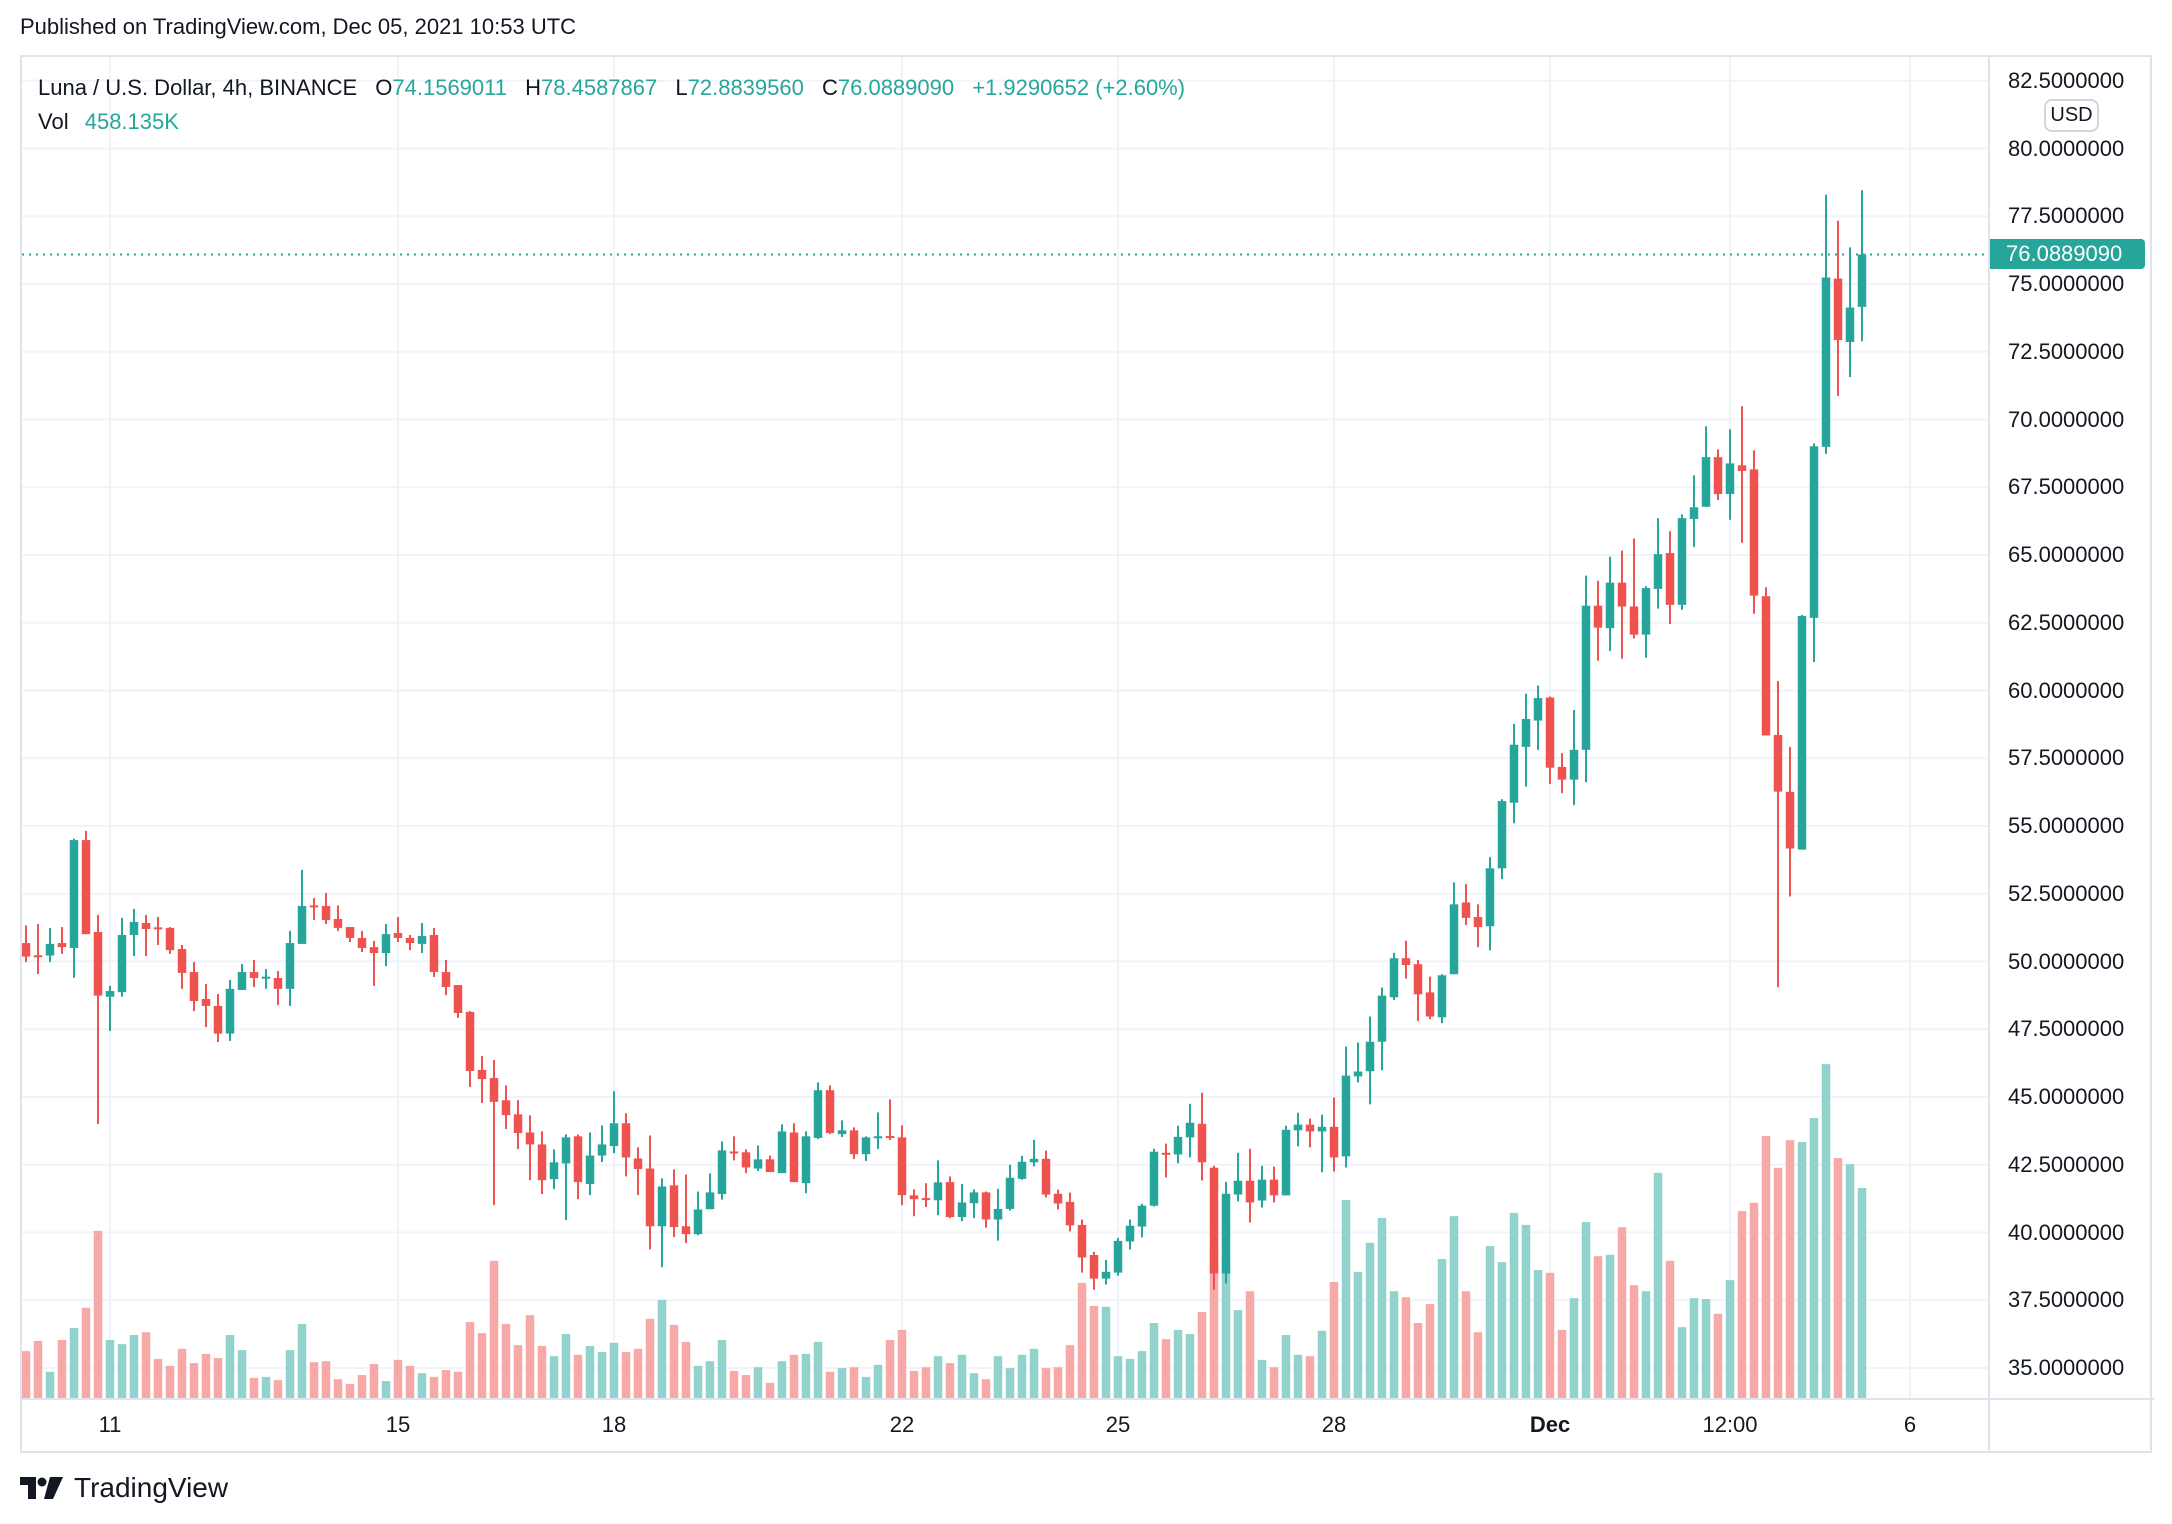 The image size is (2172, 1524). What do you see at coordinates (2066, 148) in the screenshot?
I see `price-tick-label: 80.0000000` at bounding box center [2066, 148].